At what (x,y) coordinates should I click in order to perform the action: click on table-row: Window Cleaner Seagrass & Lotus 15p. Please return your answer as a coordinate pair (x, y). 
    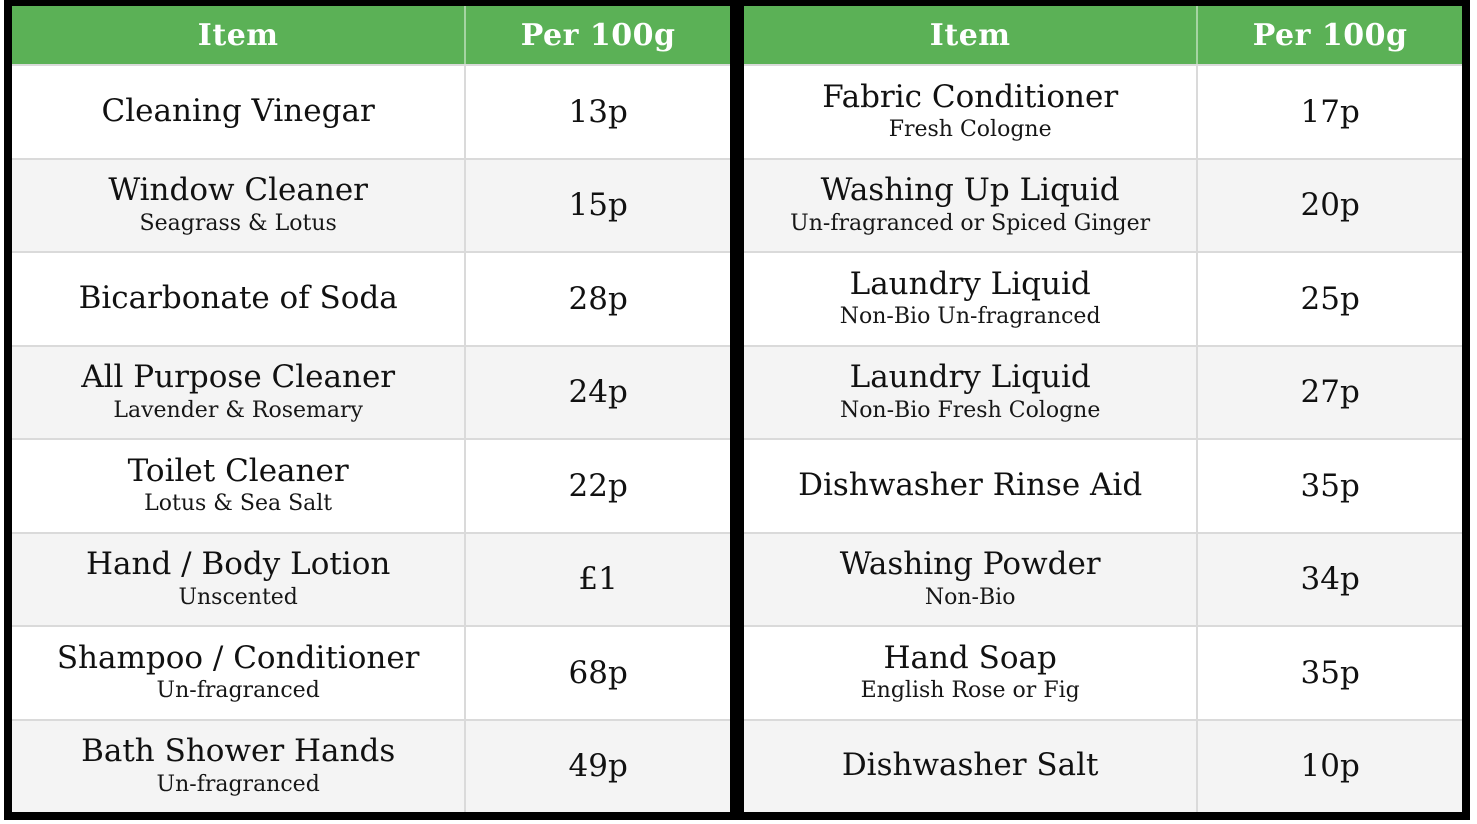
    Looking at the image, I should click on (371, 204).